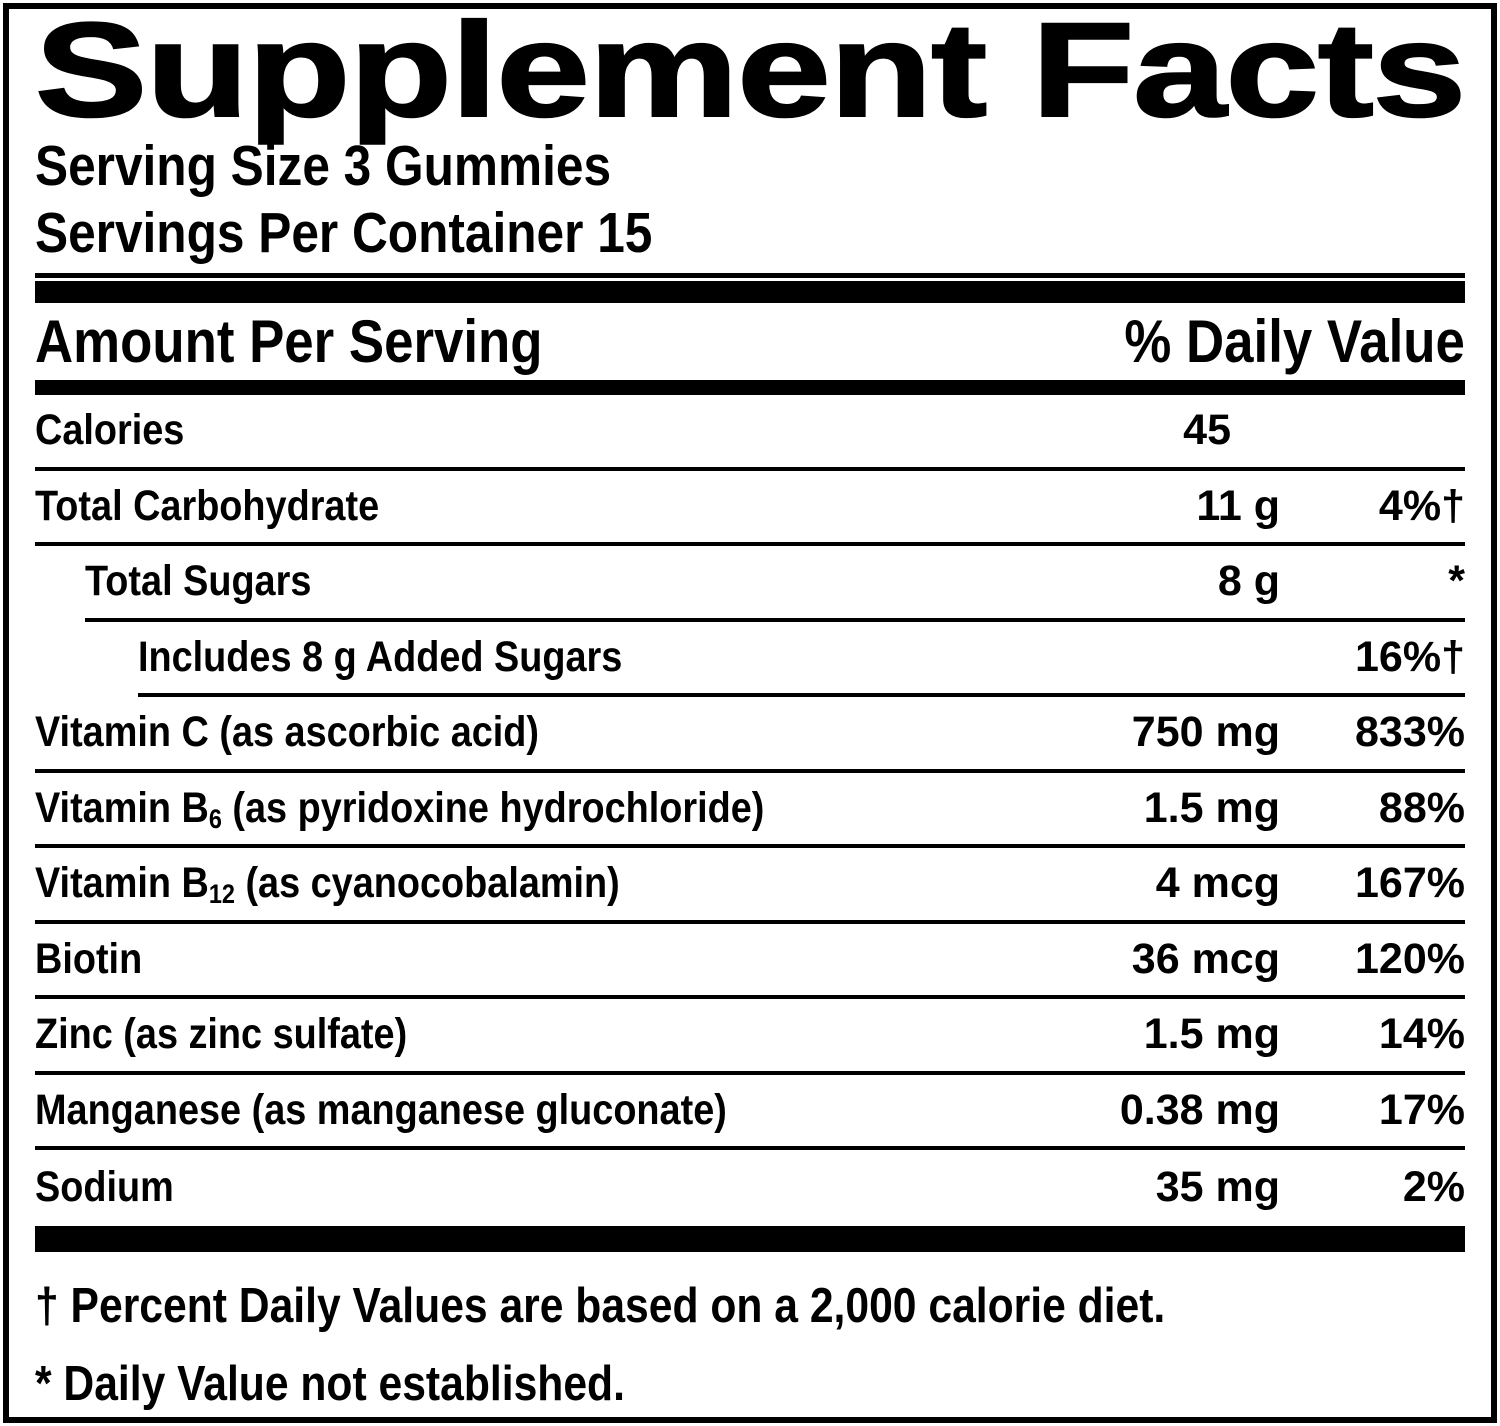  What do you see at coordinates (801, 659) in the screenshot?
I see `nutrient-row: Includes 8 g Added Sugars 16%†` at bounding box center [801, 659].